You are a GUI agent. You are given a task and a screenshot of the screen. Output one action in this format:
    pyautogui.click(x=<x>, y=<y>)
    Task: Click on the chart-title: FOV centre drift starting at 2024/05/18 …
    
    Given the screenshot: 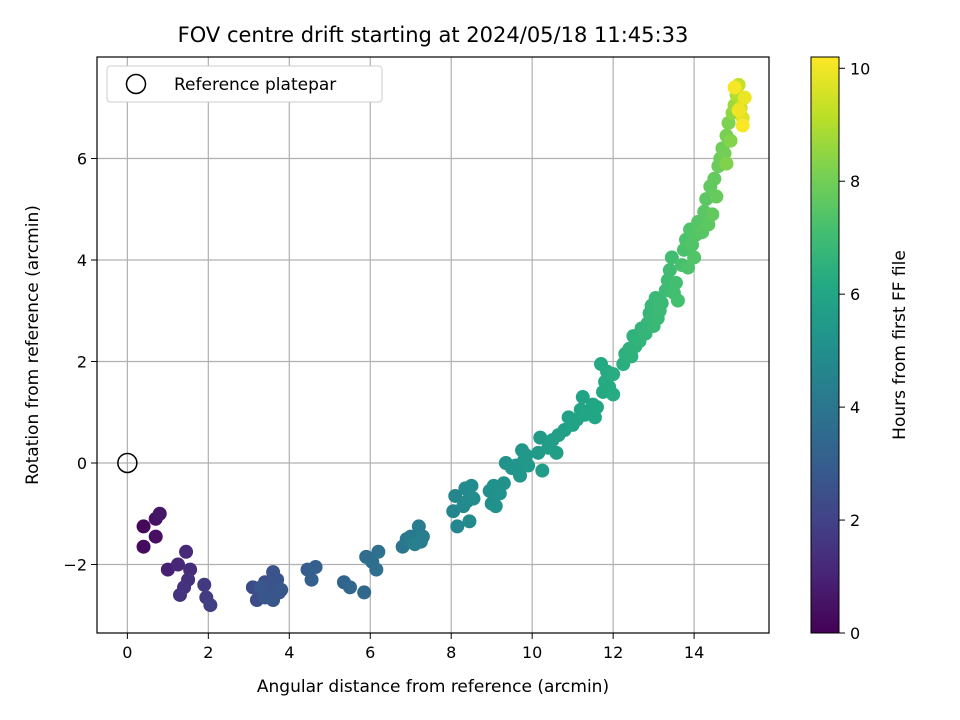 What is the action you would take?
    pyautogui.click(x=433, y=35)
    